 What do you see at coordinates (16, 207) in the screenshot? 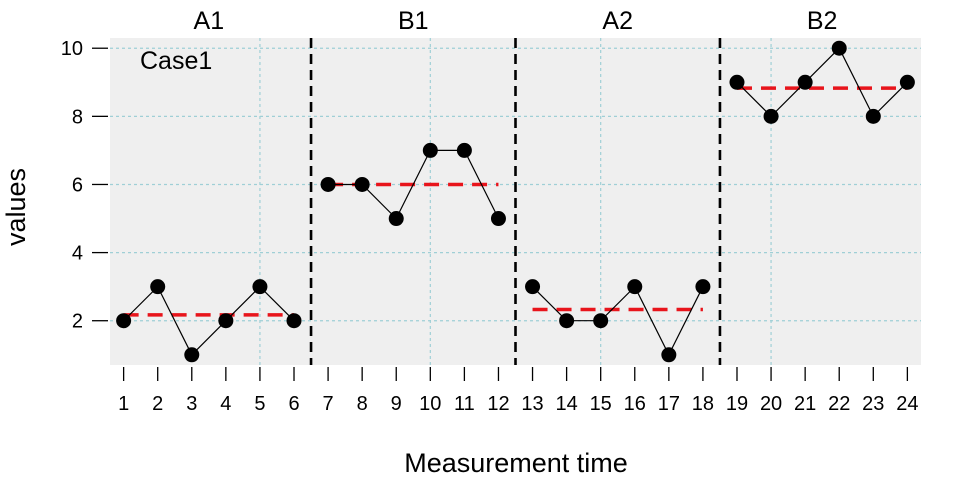
I see `y-axis-title: values` at bounding box center [16, 207].